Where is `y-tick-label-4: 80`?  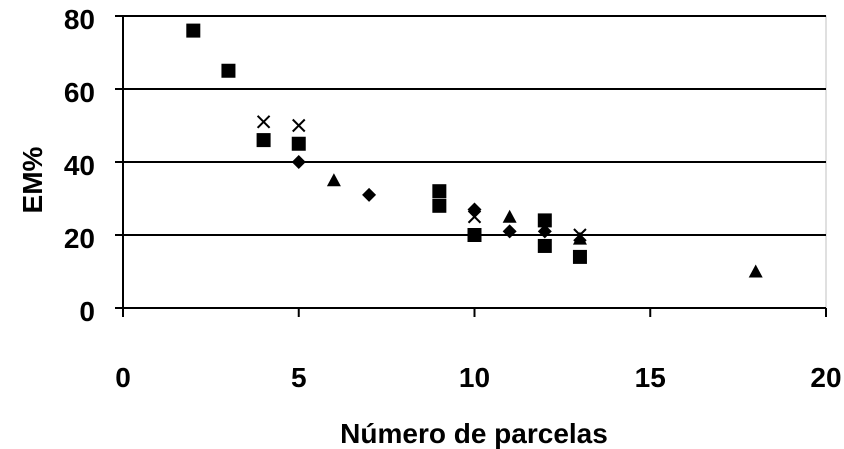
y-tick-label-4: 80 is located at coordinates (79, 19).